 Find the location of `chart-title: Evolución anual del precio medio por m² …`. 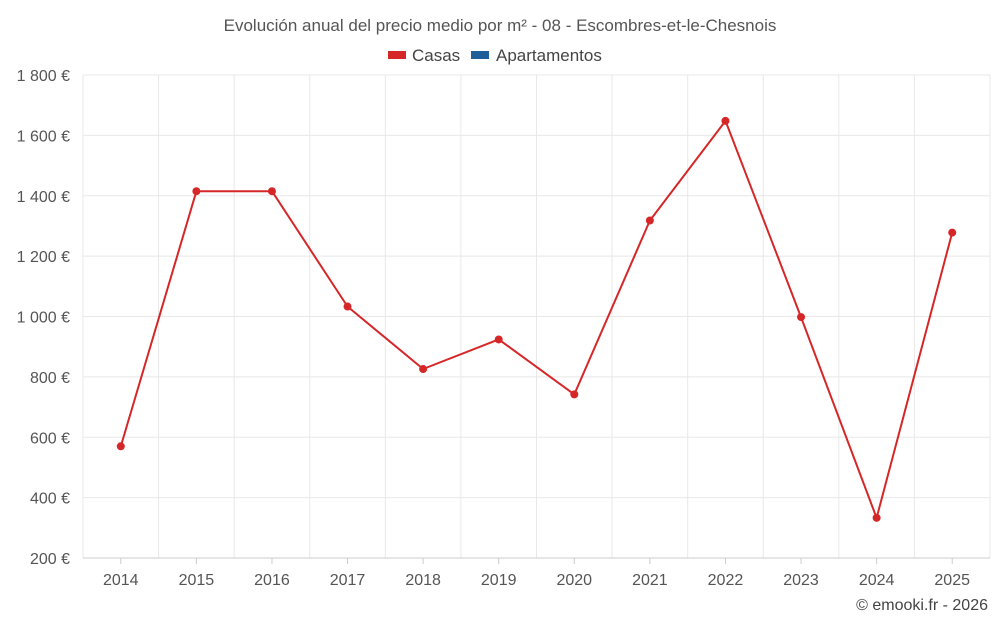

chart-title: Evolución anual del precio medio por m² … is located at coordinates (500, 25).